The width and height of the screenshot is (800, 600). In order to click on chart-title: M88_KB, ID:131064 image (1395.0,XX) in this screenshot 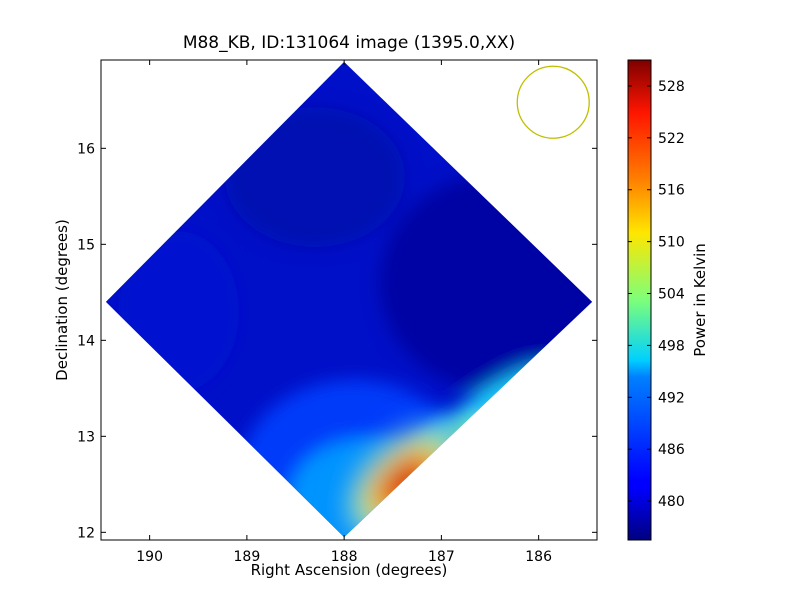, I will do `click(349, 43)`.